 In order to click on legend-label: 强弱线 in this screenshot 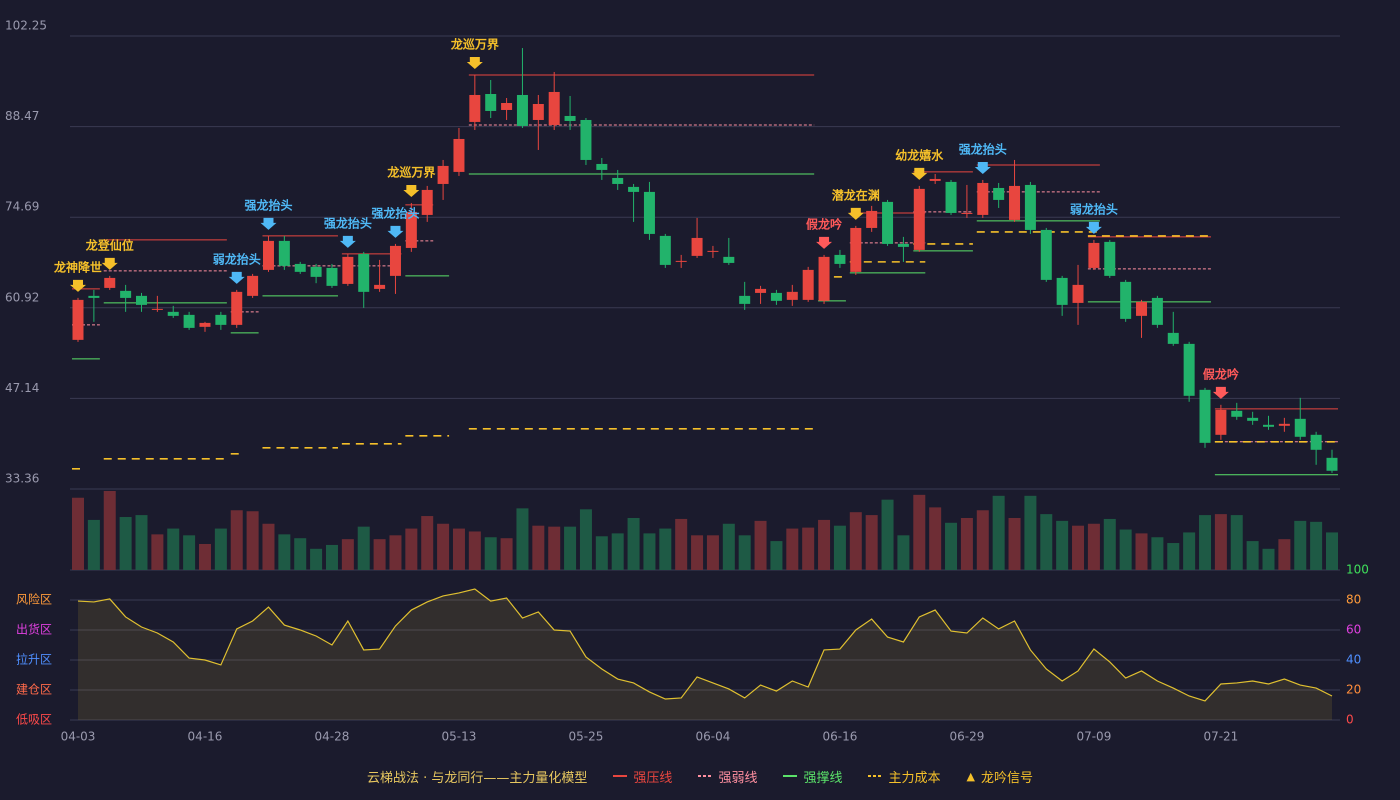, I will do `click(738, 778)`.